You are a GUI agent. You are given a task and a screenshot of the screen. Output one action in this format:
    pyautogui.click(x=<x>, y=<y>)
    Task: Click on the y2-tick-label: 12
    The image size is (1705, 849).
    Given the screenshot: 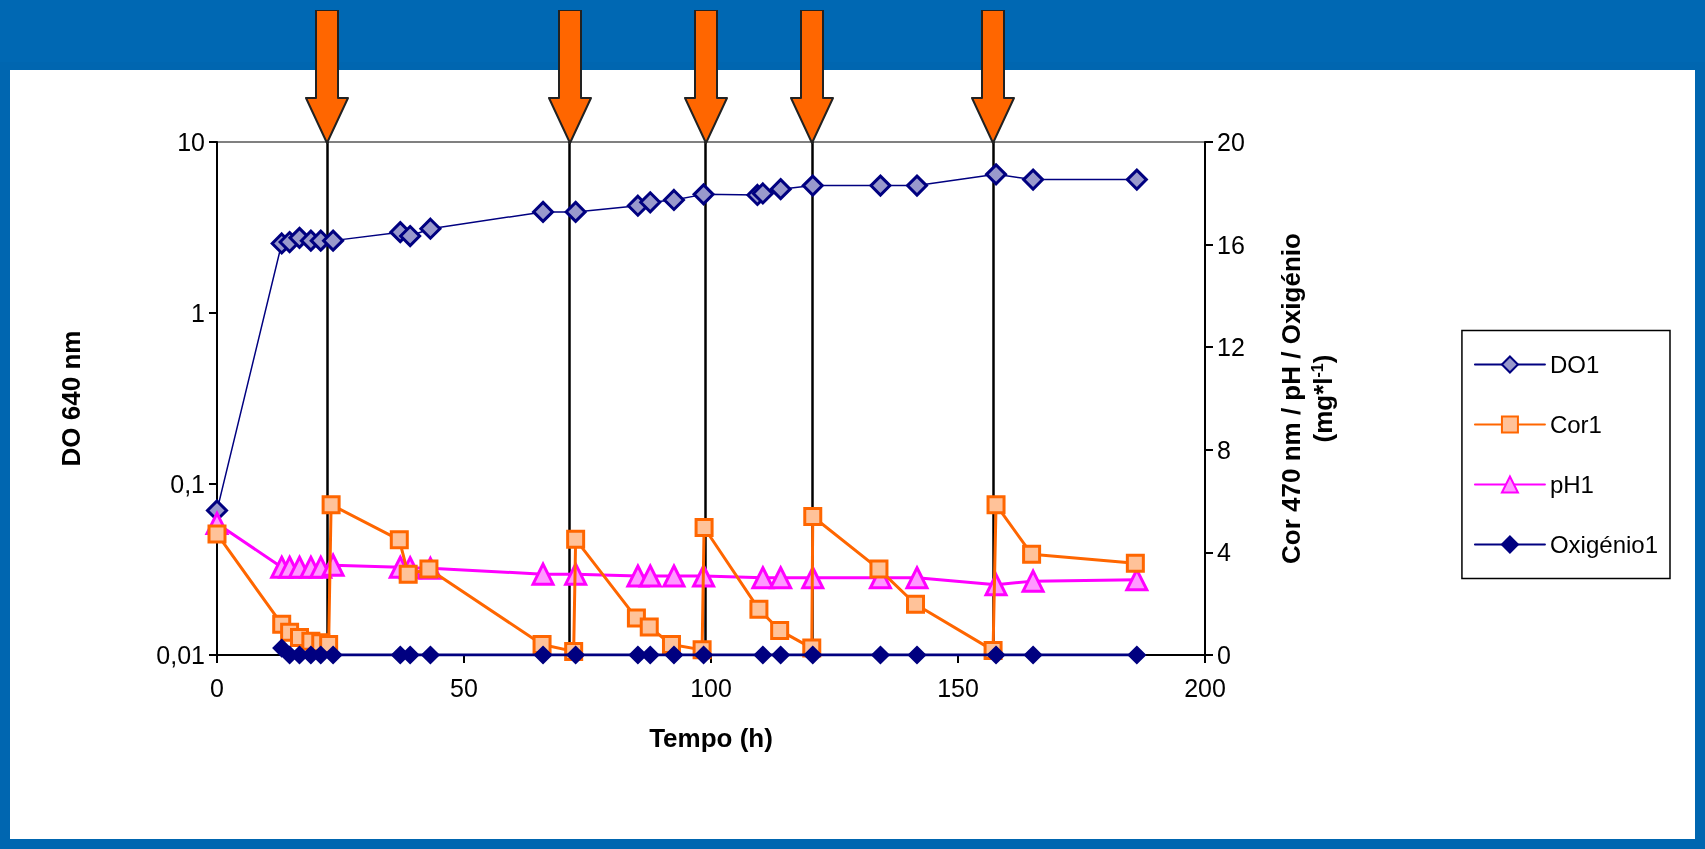 What is the action you would take?
    pyautogui.click(x=1231, y=347)
    